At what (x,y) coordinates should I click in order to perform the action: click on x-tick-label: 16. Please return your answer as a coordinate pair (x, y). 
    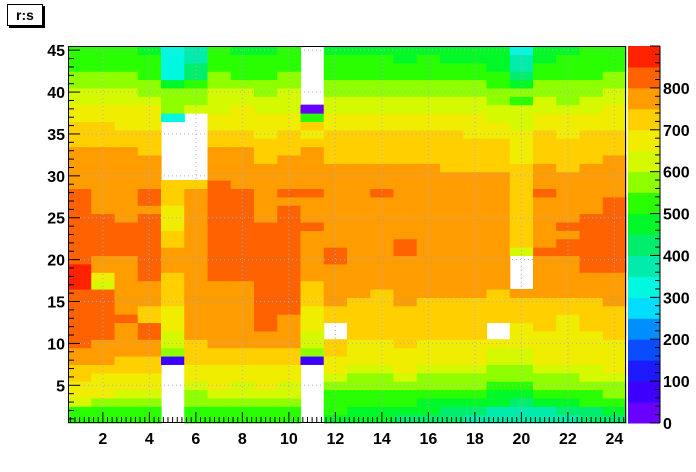
    Looking at the image, I should click on (428, 439).